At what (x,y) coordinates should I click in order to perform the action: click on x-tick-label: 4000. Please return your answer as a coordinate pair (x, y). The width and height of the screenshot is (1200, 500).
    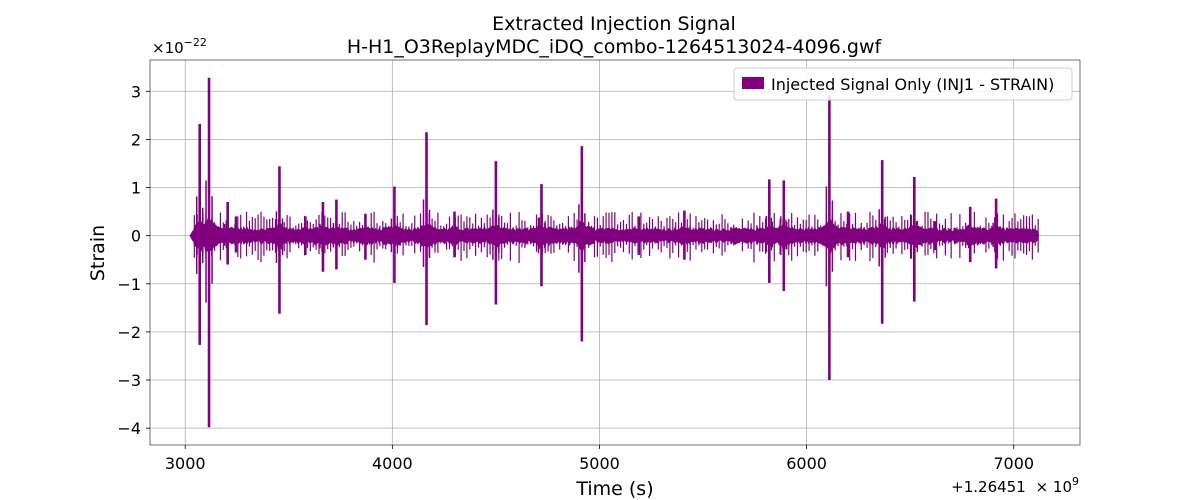
    Looking at the image, I should click on (392, 463).